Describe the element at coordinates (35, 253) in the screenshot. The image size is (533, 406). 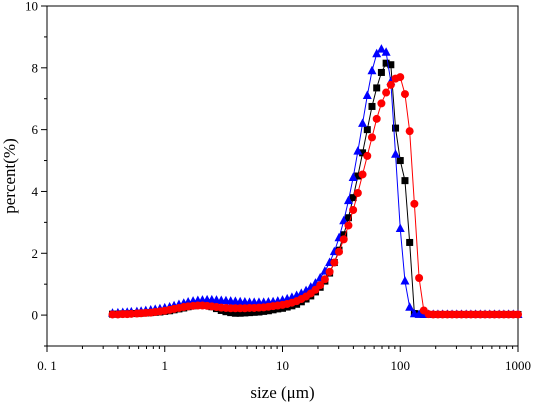
I see `y-tick-label: 2` at that location.